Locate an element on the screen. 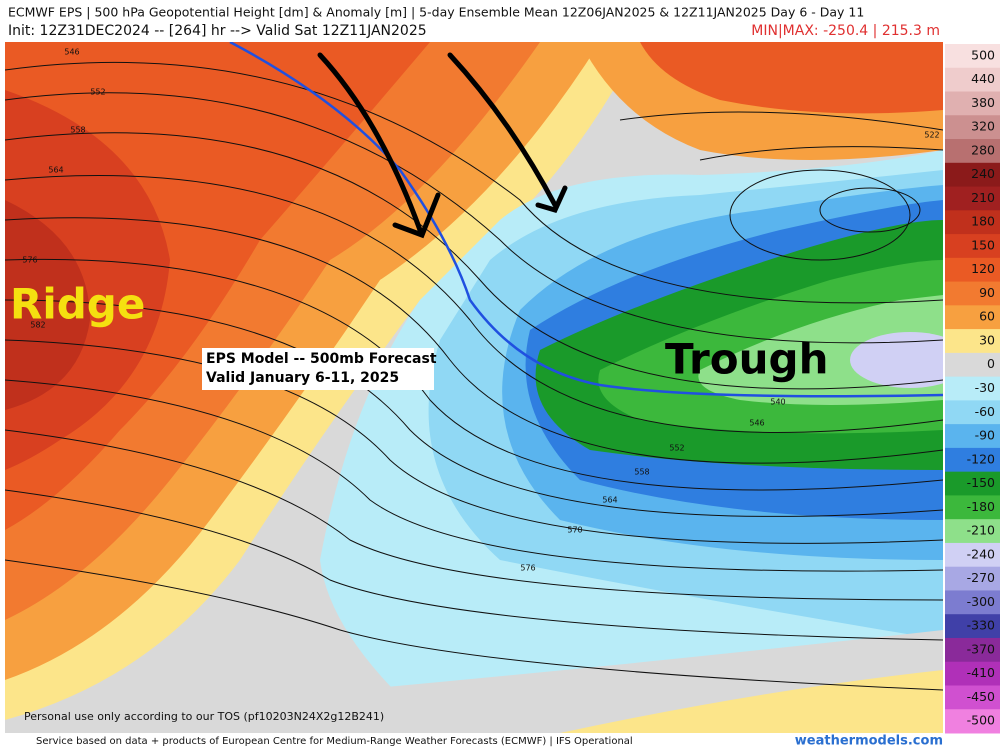  colorbar-label: -90 is located at coordinates (985, 435).